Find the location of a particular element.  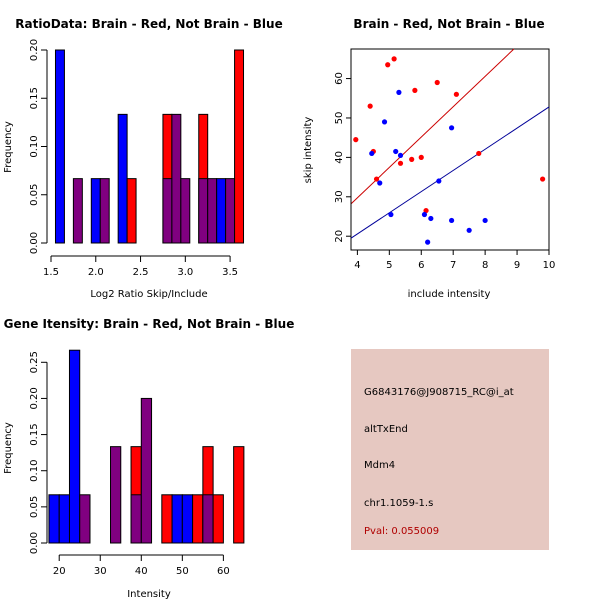

scatter-title: Brain - Red, Not Brain - Blue is located at coordinates (448, 24).